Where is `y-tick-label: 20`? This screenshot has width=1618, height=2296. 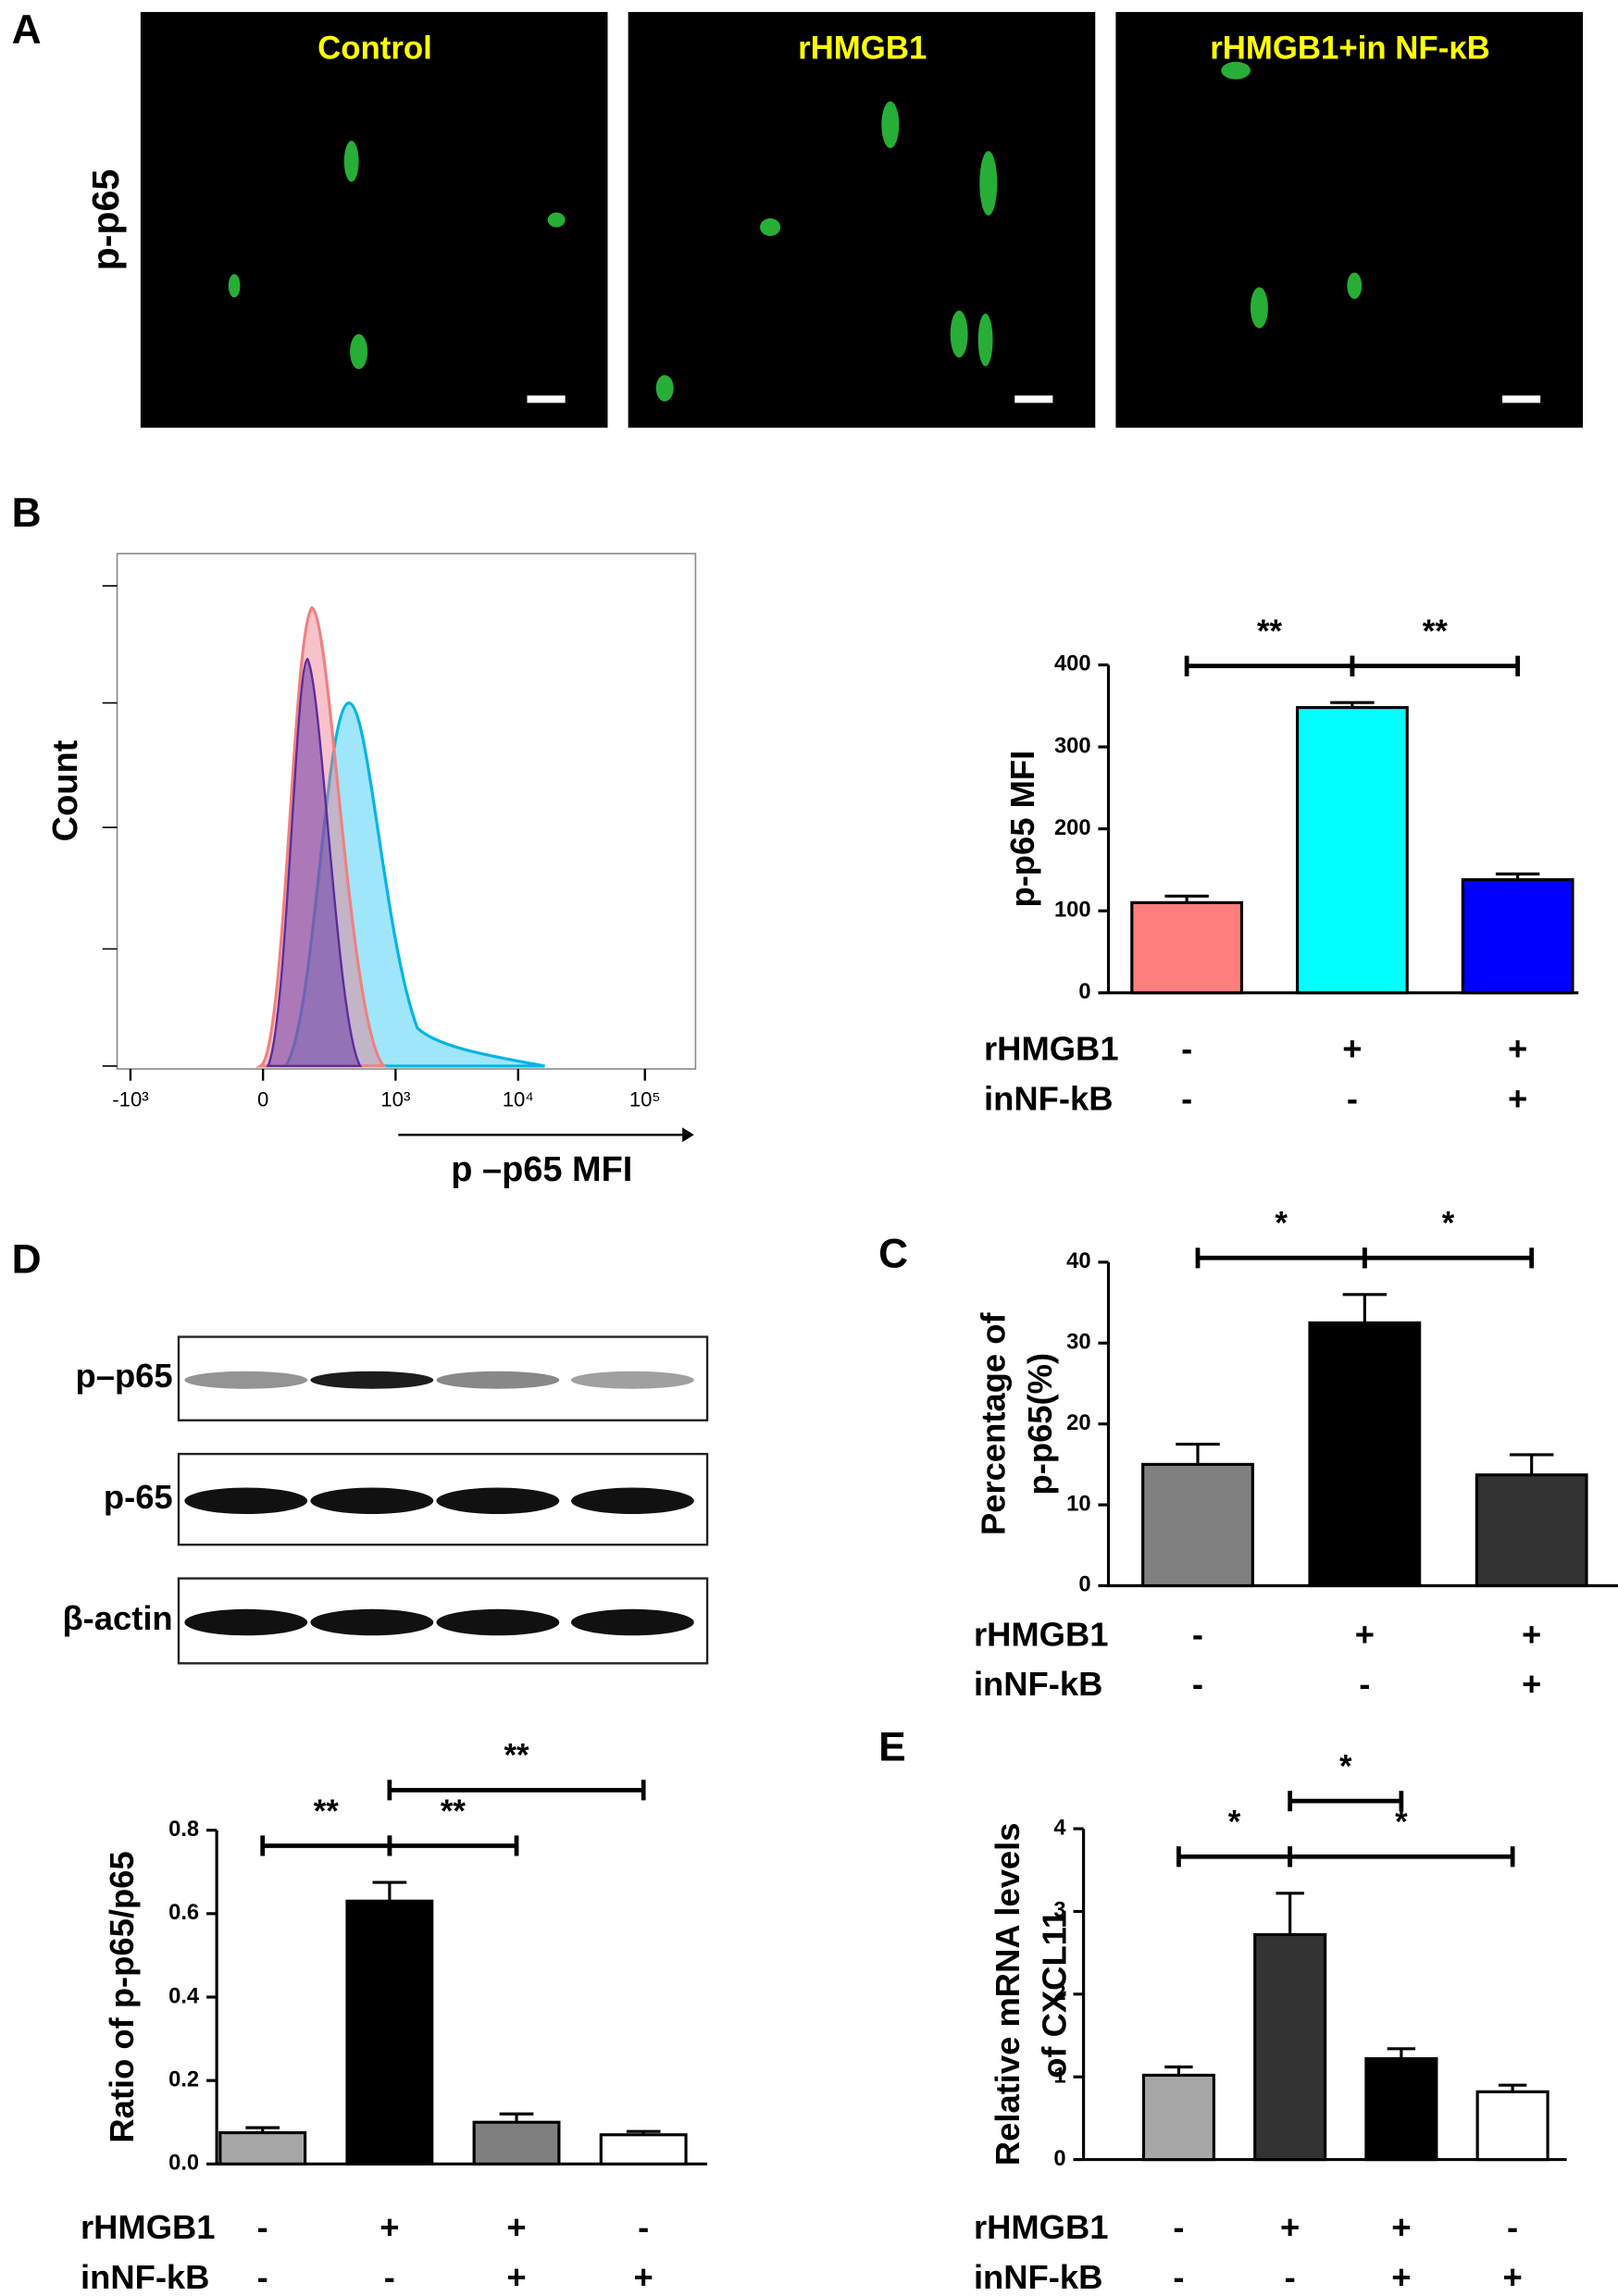
y-tick-label: 20 is located at coordinates (1078, 1423).